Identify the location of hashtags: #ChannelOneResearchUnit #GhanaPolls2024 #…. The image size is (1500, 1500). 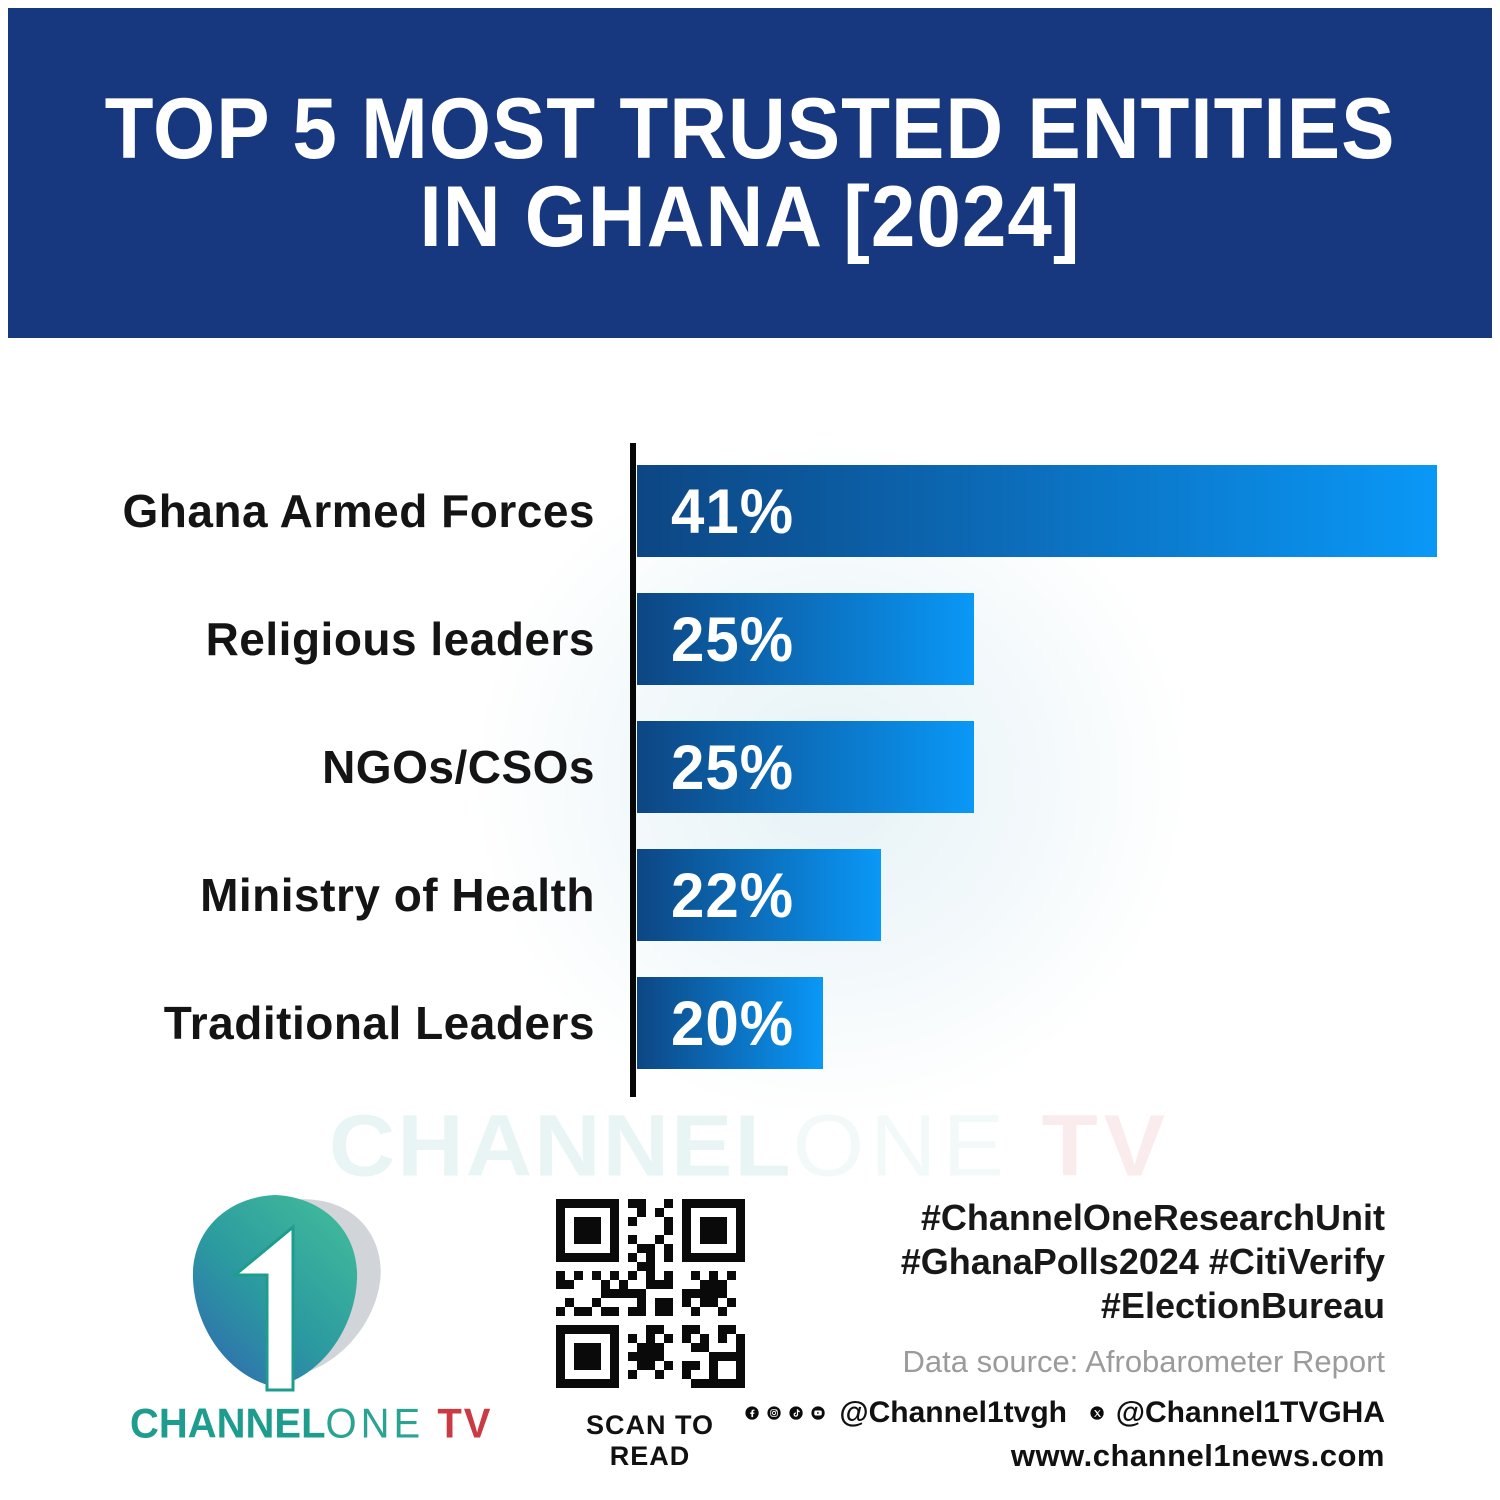
(1065, 1262).